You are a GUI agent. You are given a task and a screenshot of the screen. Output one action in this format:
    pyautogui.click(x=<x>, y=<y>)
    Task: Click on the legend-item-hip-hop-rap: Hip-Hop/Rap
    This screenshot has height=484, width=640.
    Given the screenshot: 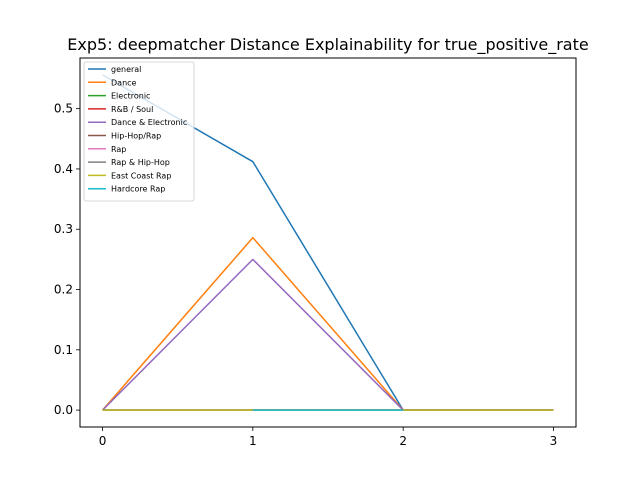 What is the action you would take?
    pyautogui.click(x=124, y=136)
    